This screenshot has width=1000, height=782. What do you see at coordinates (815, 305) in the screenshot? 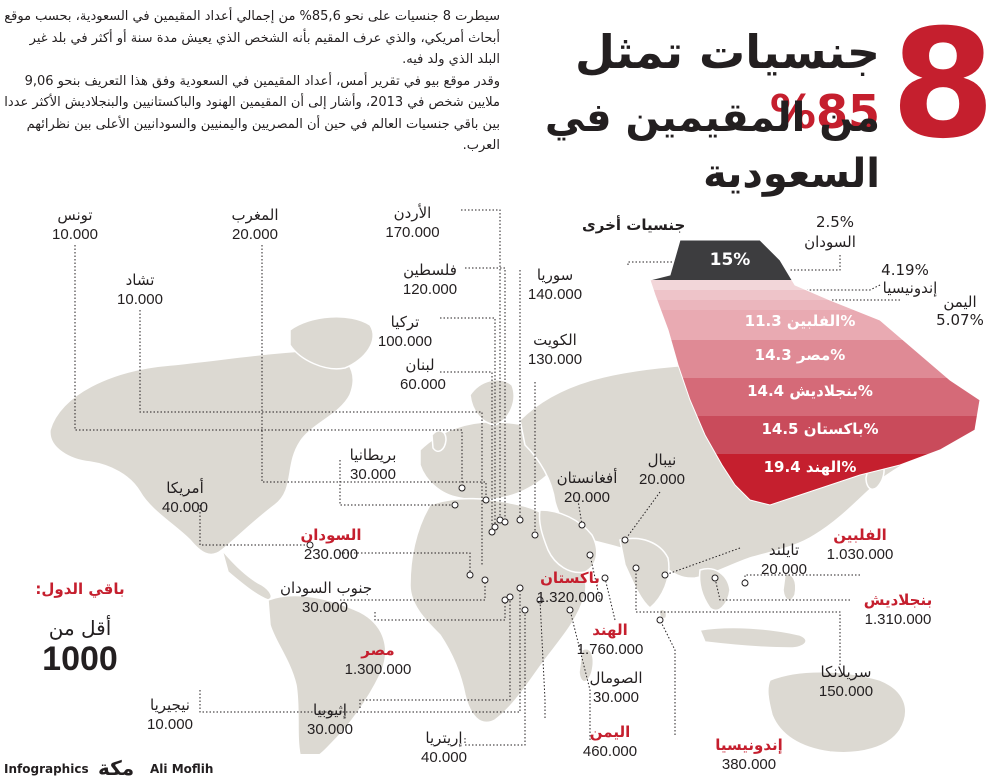
I see `band-yemen` at bounding box center [815, 305].